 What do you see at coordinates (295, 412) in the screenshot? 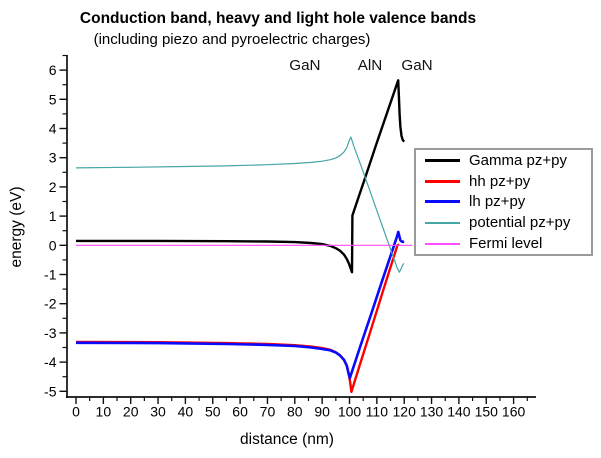
I see `x-tick-label: 80` at bounding box center [295, 412].